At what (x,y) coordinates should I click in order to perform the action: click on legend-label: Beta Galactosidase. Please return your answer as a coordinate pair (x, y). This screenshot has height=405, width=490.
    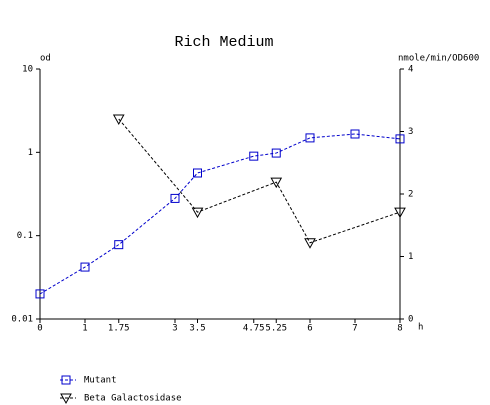
    Looking at the image, I should click on (133, 399).